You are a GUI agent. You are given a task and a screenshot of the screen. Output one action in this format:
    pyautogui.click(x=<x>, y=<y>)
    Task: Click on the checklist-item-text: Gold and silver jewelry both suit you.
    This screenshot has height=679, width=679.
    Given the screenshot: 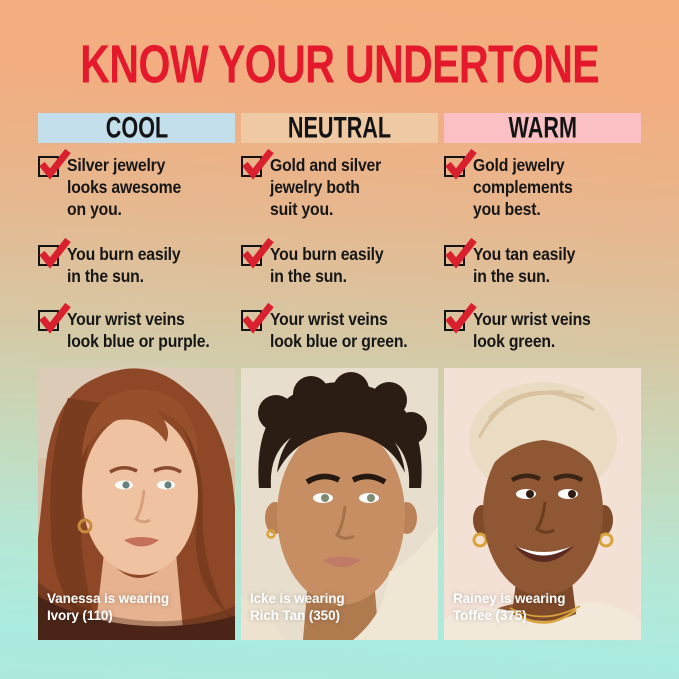 What is the action you would take?
    pyautogui.click(x=326, y=187)
    